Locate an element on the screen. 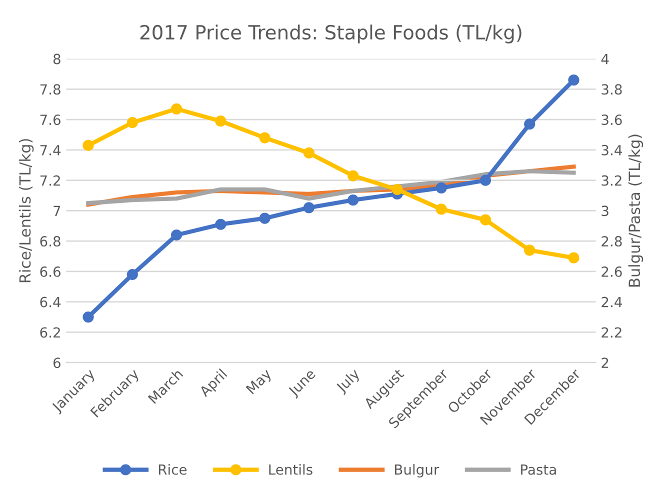 The width and height of the screenshot is (662, 490). y2-tick-label: 4 is located at coordinates (605, 59).